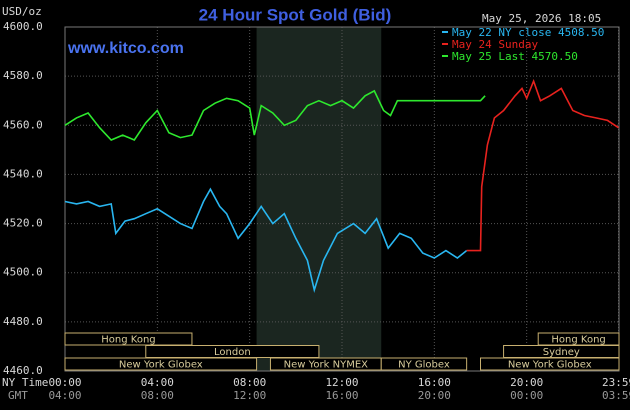 The width and height of the screenshot is (630, 410). Describe the element at coordinates (616, 382) in the screenshot. I see `x-tick-label: 23:59` at that location.